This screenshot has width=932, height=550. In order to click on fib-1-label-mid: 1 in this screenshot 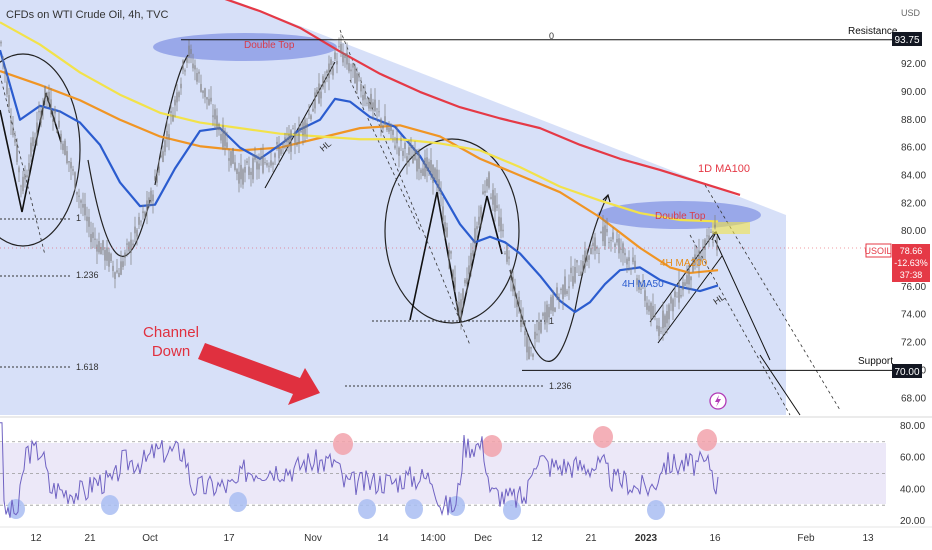, I will do `click(551, 321)`.